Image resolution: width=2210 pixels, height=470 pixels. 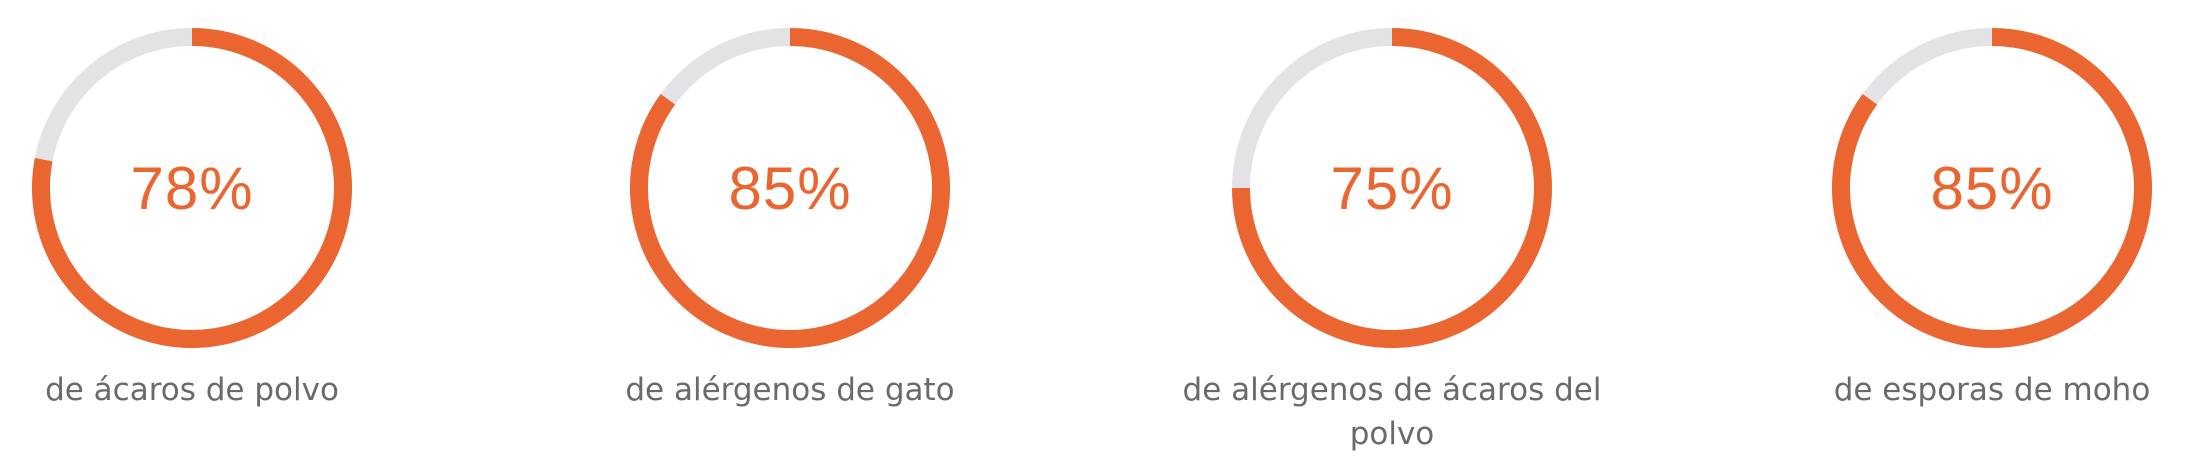 I want to click on donut-value: 75%, so click(x=1392, y=188).